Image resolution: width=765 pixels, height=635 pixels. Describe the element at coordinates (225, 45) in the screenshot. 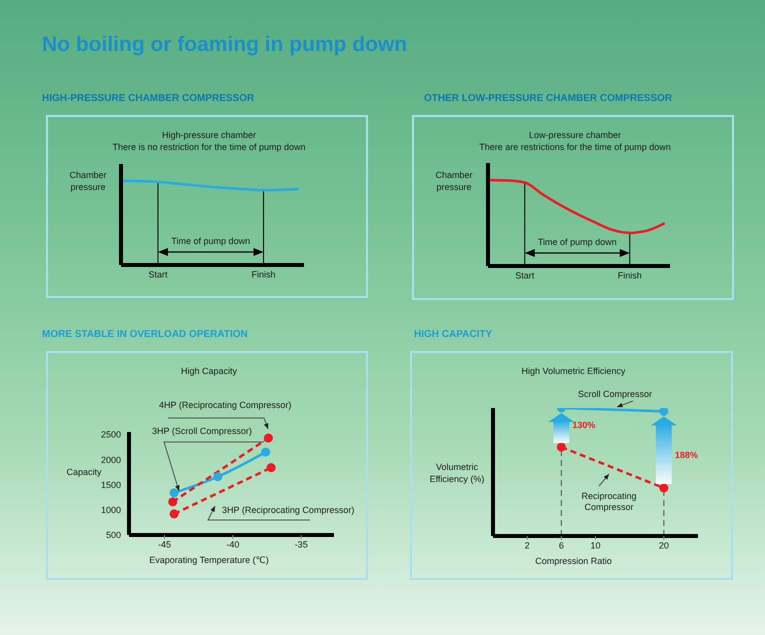

I see `text: No boiling or foaming in pump down` at that location.